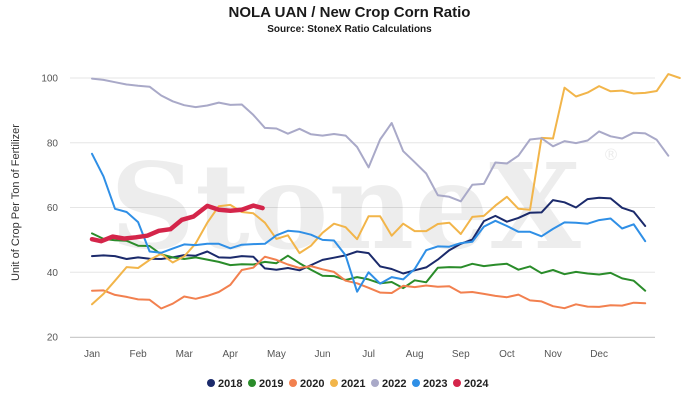  What do you see at coordinates (293, 383) in the screenshot?
I see `legend-marker-2020` at bounding box center [293, 383].